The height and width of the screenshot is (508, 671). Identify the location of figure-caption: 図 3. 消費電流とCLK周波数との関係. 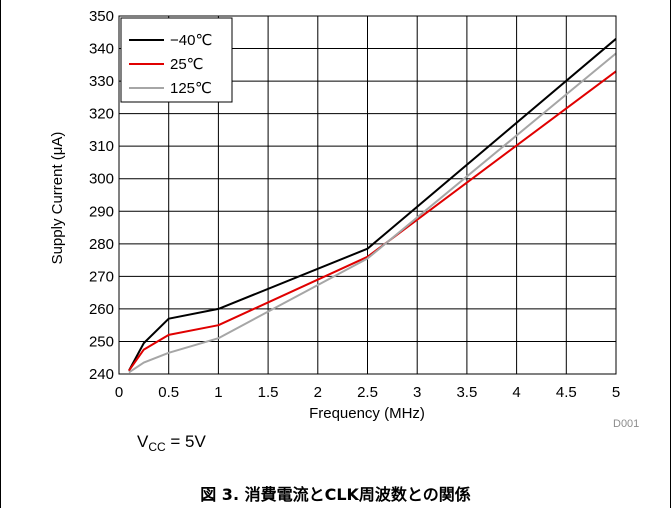
(335, 494).